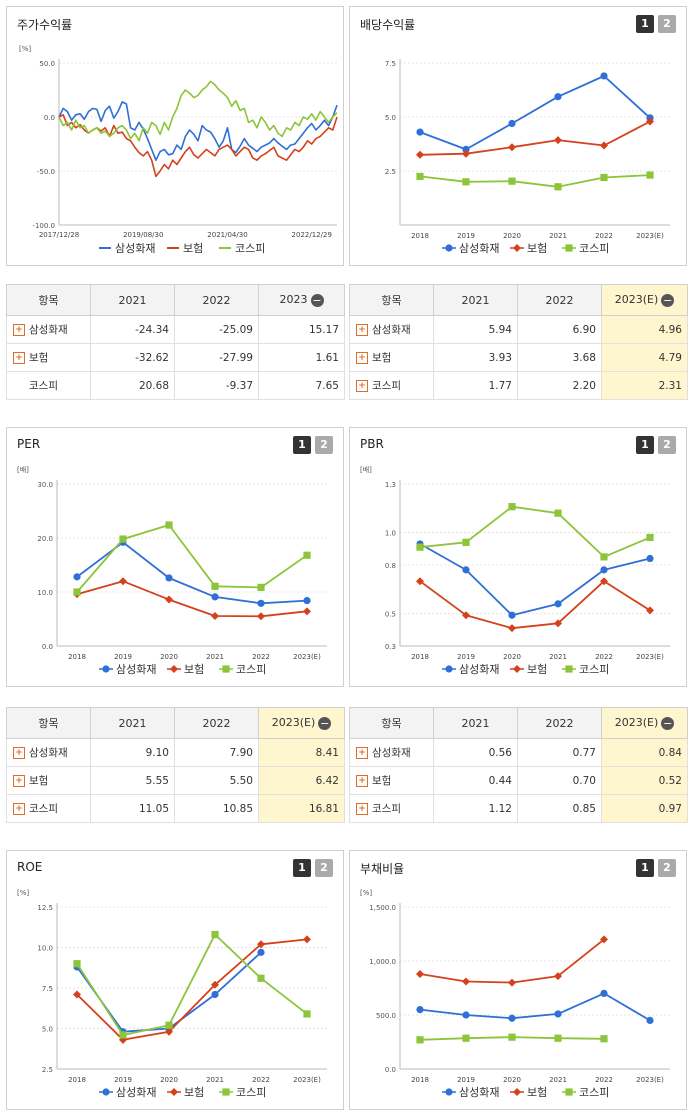 This screenshot has height=1115, width=691. What do you see at coordinates (559, 780) in the screenshot?
I see `value-cell: 0.70` at bounding box center [559, 780].